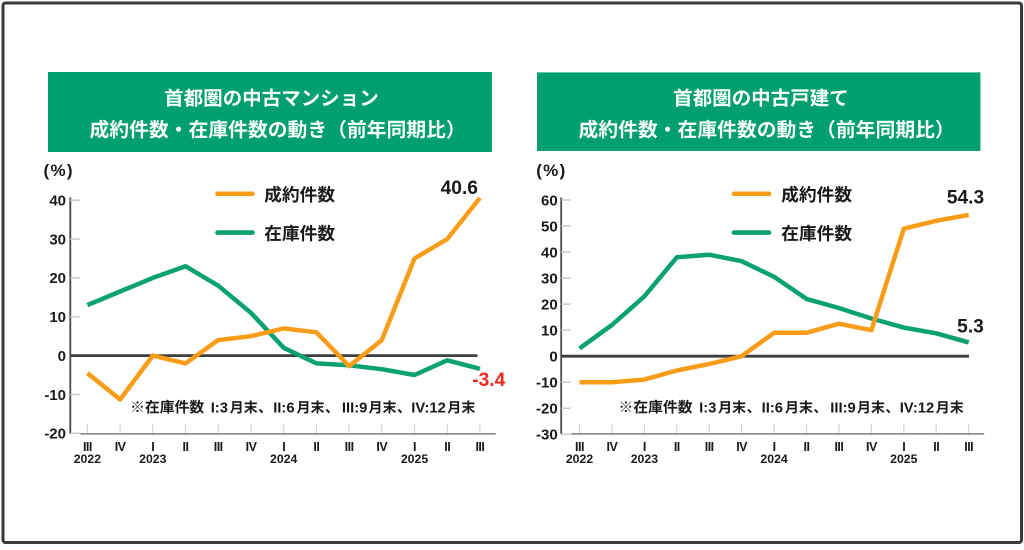  What do you see at coordinates (547, 435) in the screenshot?
I see `svg-text: -30` at bounding box center [547, 435].